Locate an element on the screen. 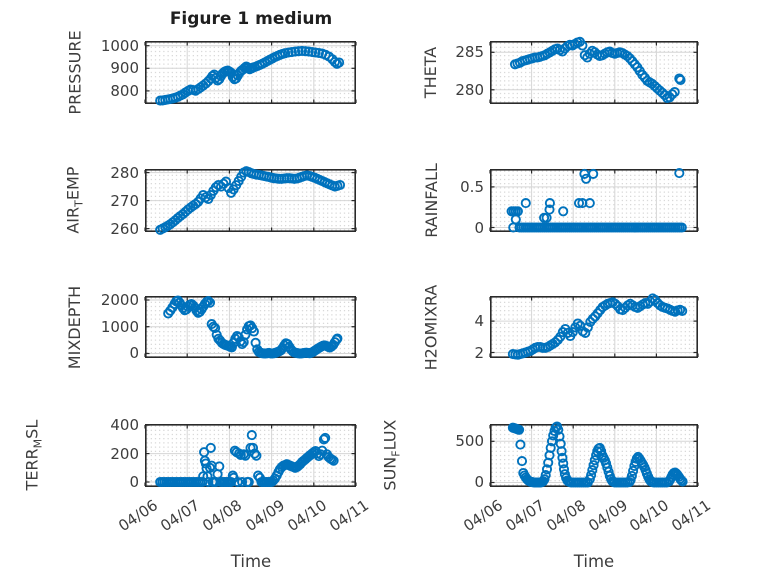 Image resolution: width=778 pixels, height=583 pixels. plot-area-PRESSURE is located at coordinates (250, 73).